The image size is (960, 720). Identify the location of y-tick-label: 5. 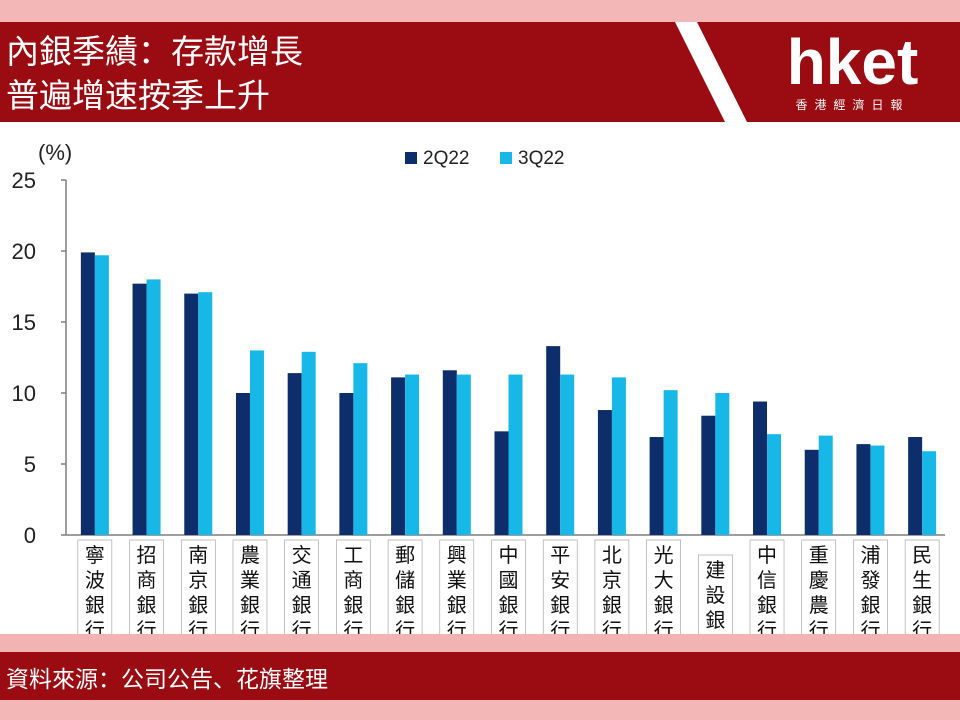
(30, 464).